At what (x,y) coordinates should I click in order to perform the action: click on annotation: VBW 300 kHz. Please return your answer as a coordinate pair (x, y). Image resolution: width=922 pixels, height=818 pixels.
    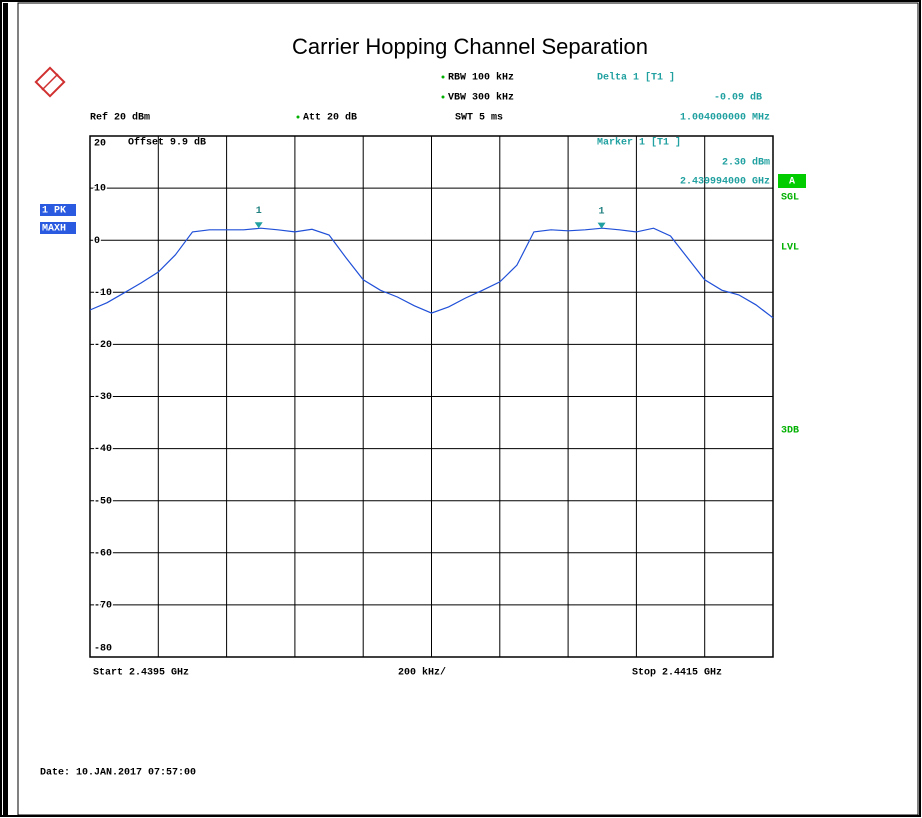
    Looking at the image, I should click on (481, 98).